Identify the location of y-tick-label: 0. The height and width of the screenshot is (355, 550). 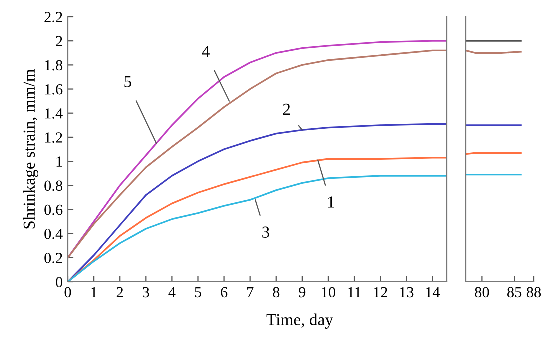
(59, 282).